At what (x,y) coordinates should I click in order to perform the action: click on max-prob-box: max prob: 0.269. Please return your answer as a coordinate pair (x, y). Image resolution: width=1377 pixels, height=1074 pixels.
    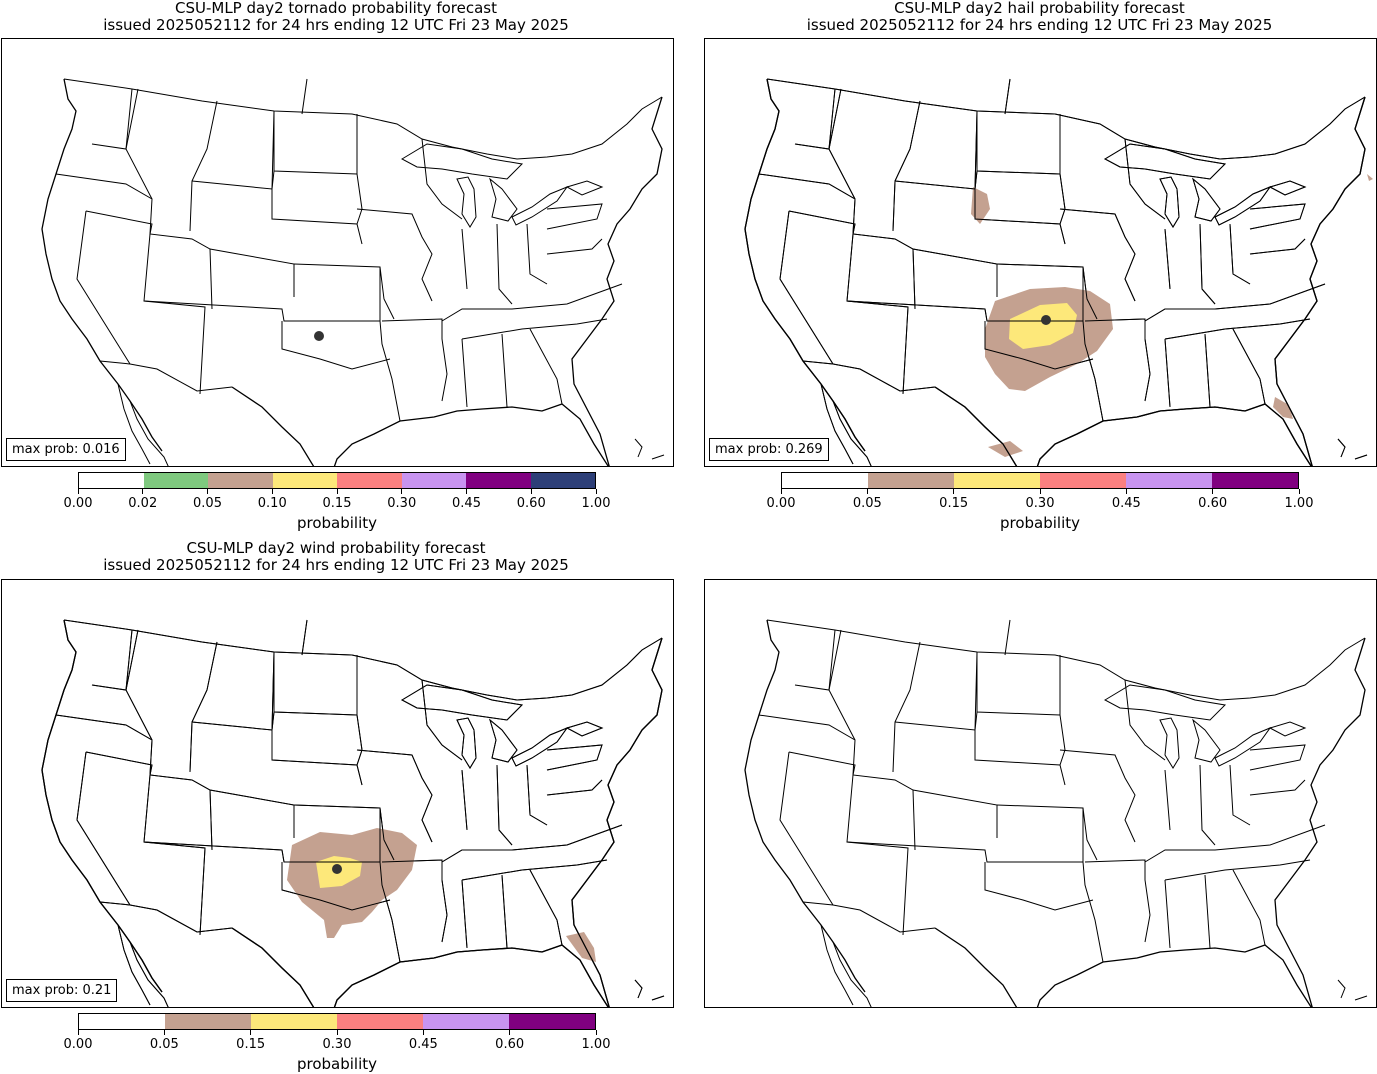
    Looking at the image, I should click on (769, 449).